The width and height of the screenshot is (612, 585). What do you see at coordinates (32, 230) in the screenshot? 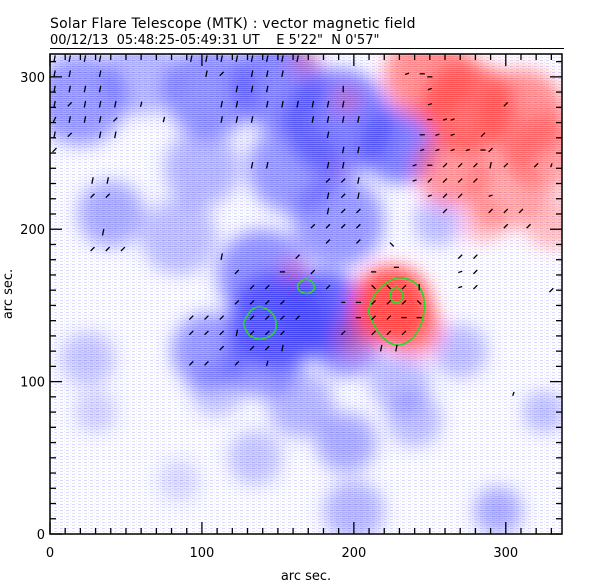
I see `y-tick-label: 200` at bounding box center [32, 230].